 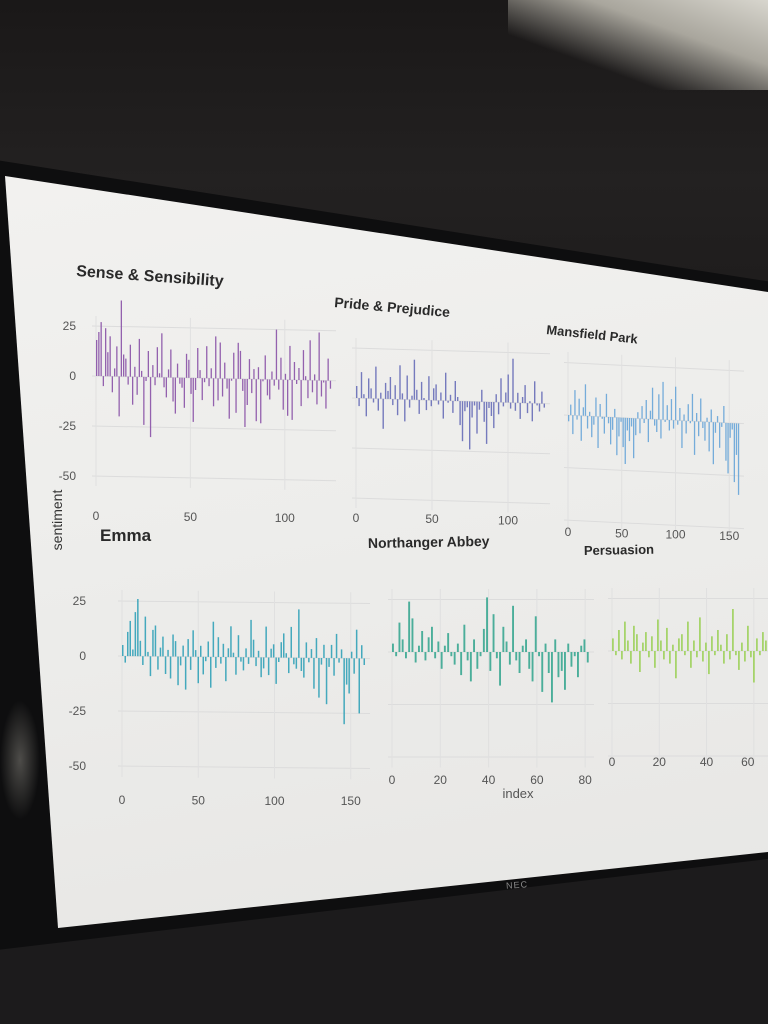 I want to click on panel-title: Sense & Sensibility, so click(x=150, y=276).